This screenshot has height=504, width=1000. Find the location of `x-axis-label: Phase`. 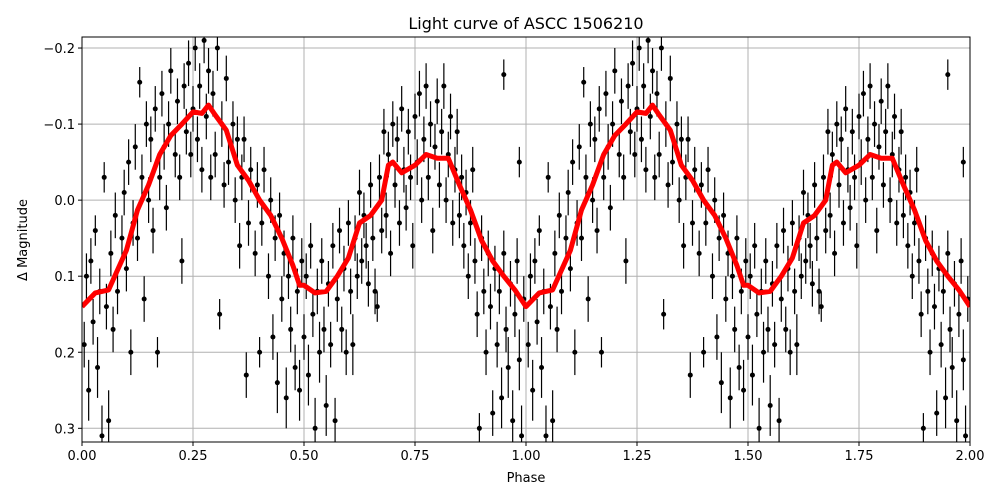

x-axis-label: Phase is located at coordinates (526, 478).